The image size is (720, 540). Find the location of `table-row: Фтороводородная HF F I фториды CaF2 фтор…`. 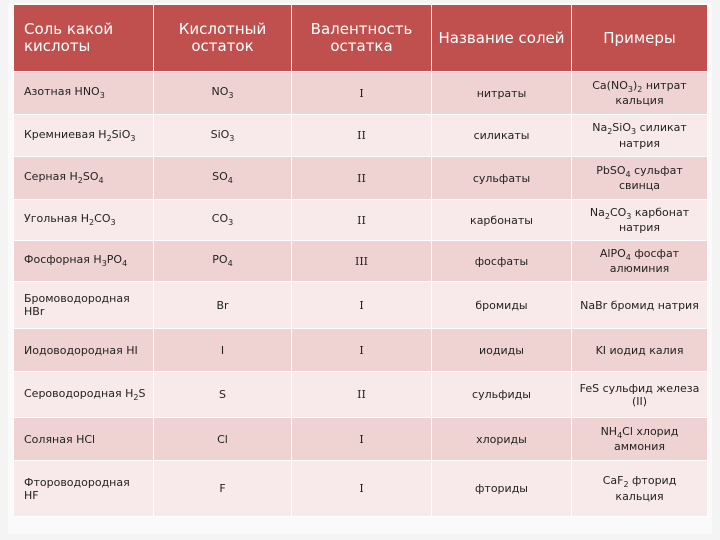

table-row: Фтороводородная HF F I фториды CaF2 фтор… is located at coordinates (360, 488).